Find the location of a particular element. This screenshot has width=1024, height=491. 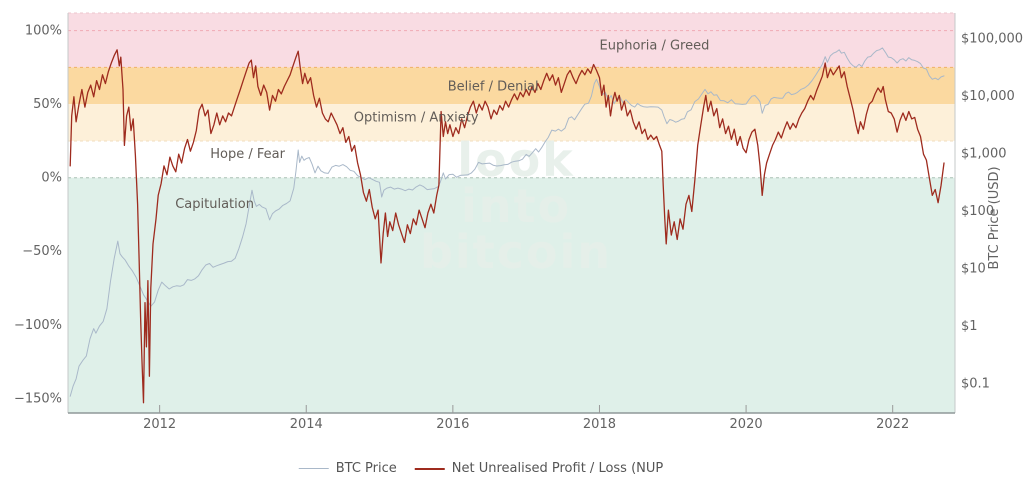

y-left-tick-label-0: 0% is located at coordinates (51, 178).